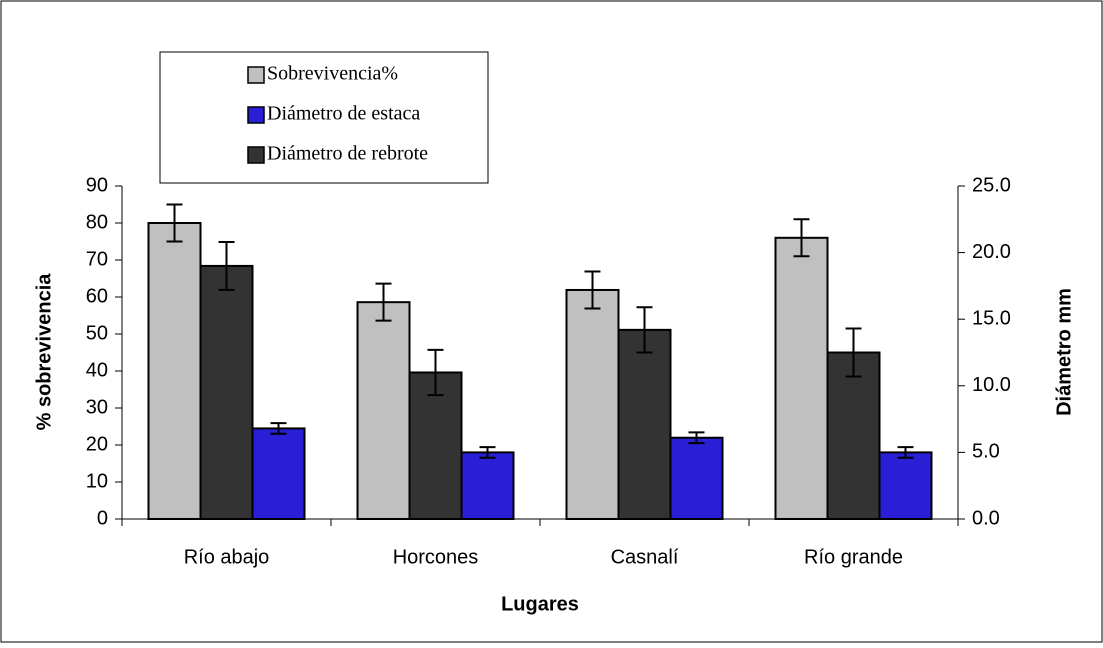  Describe the element at coordinates (645, 557) in the screenshot. I see `x-tick-label: Casnalí` at that location.